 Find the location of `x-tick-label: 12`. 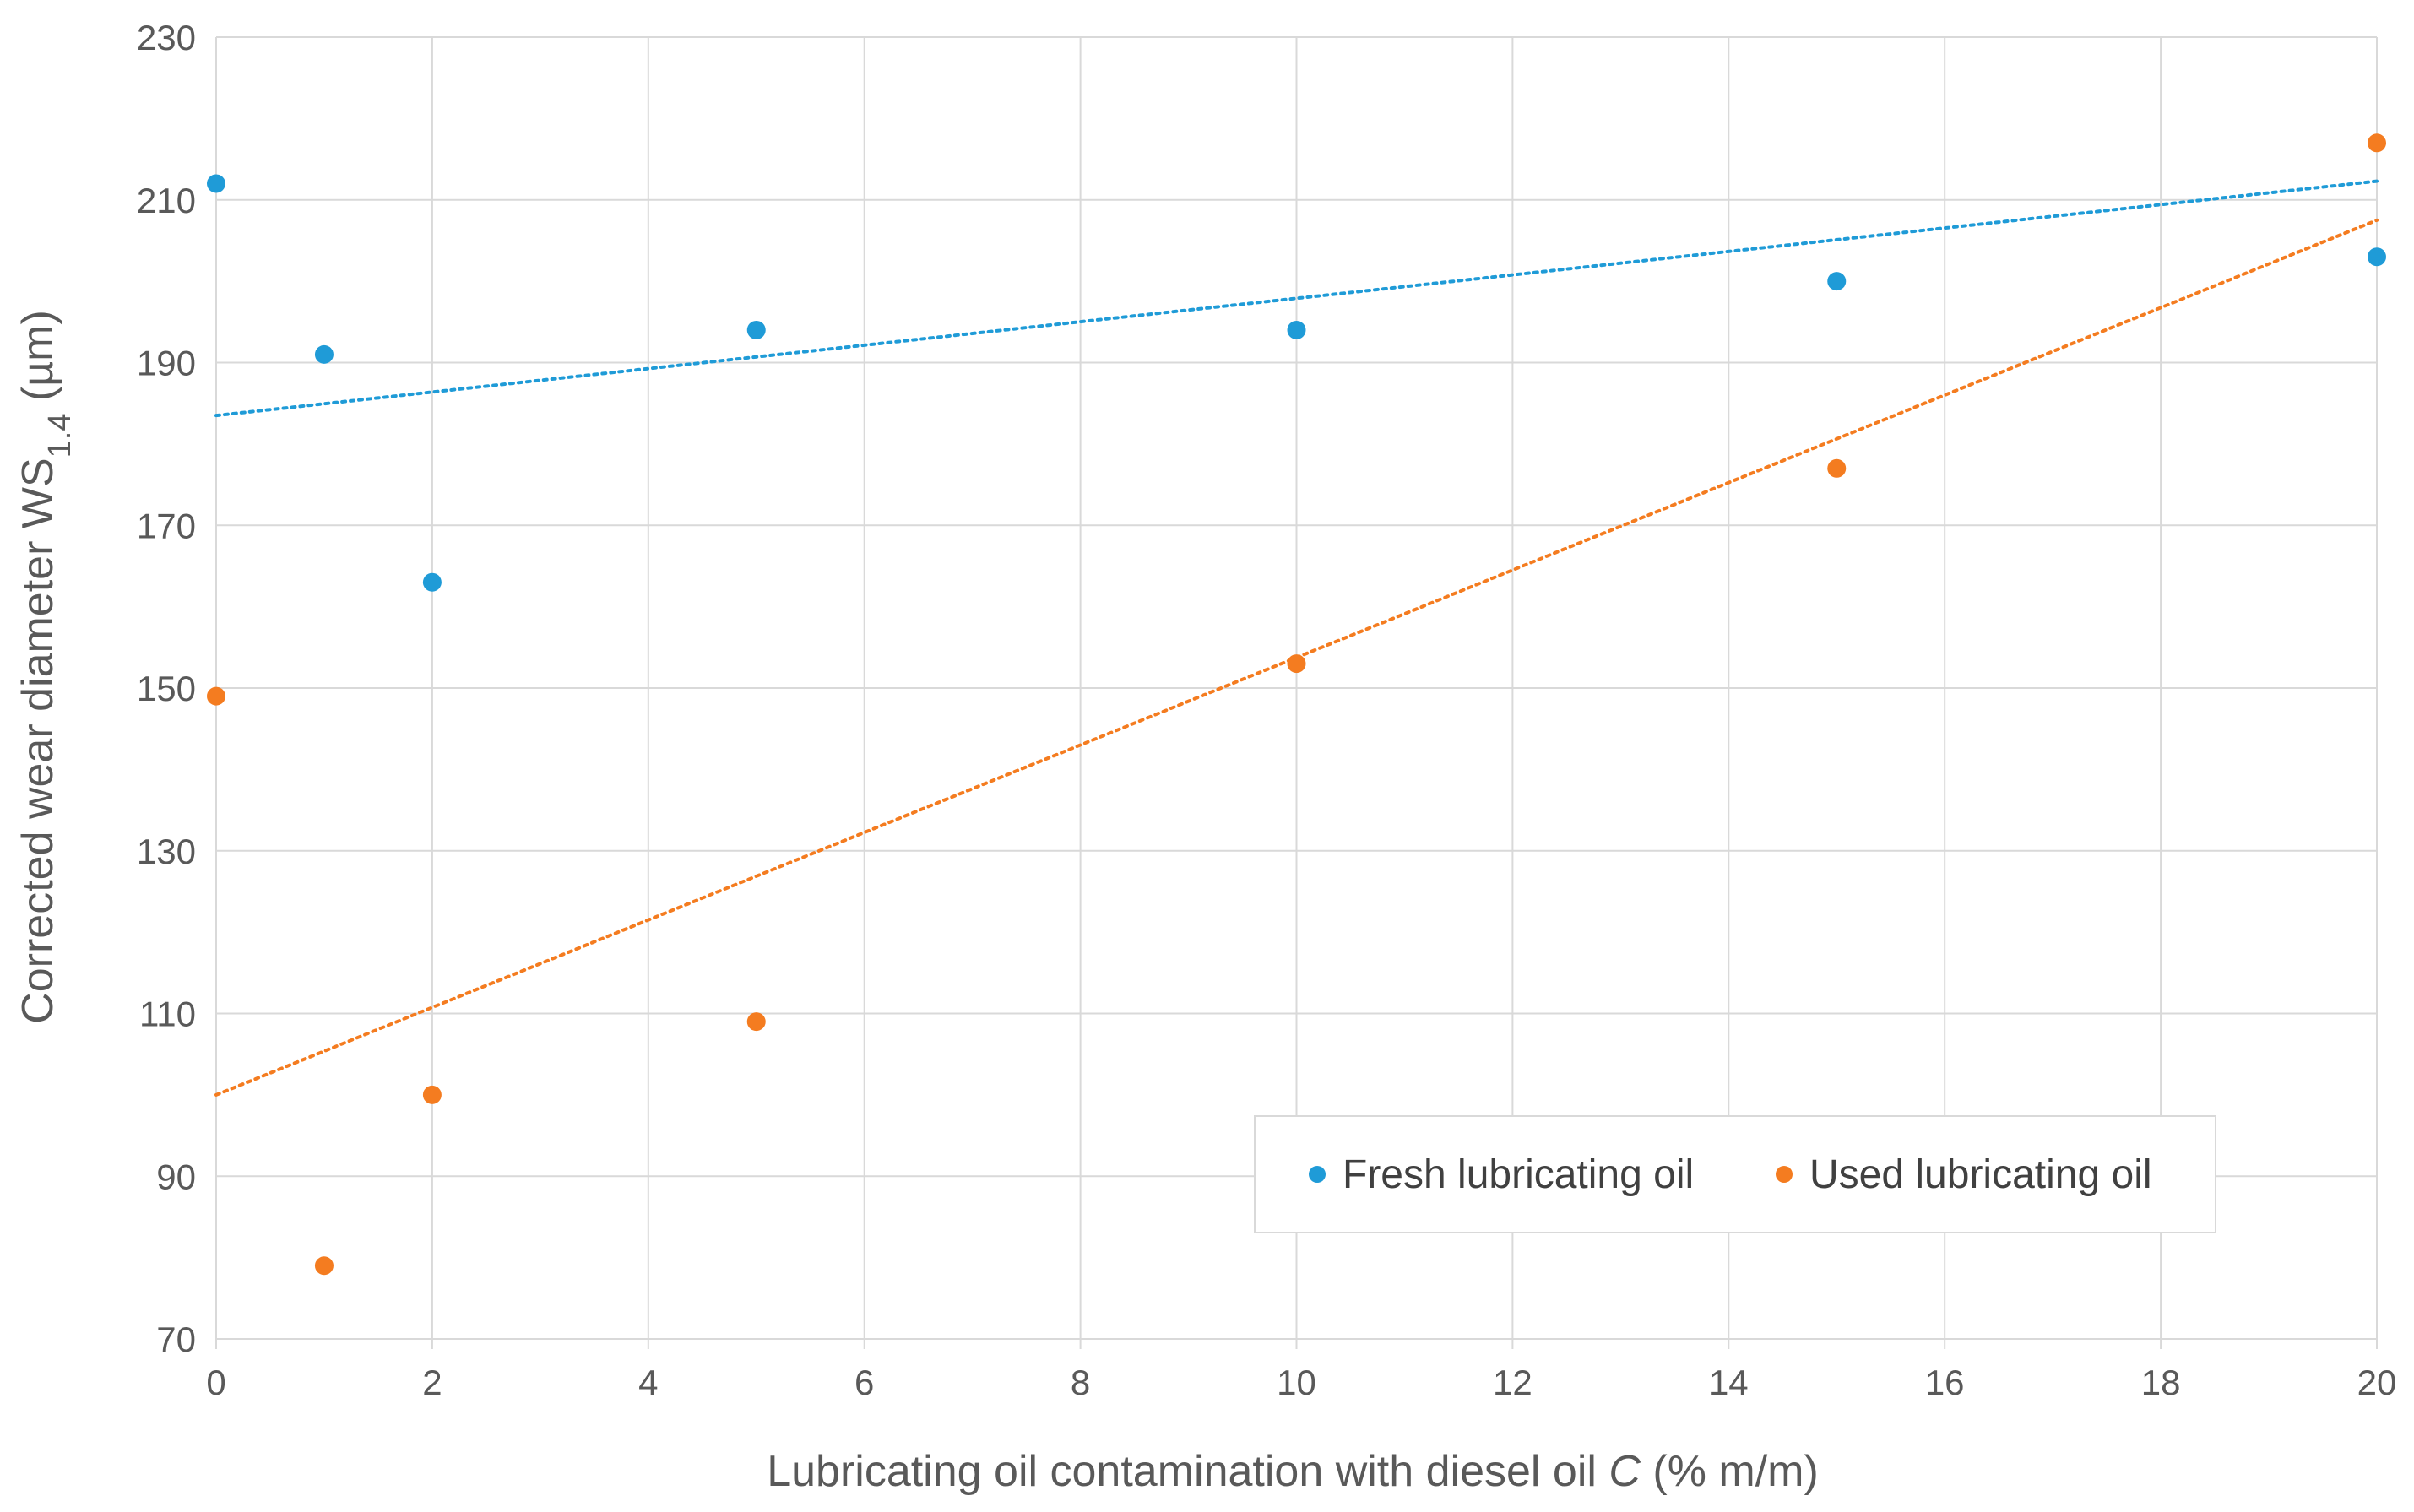

x-tick-label: 12 is located at coordinates (1512, 1382).